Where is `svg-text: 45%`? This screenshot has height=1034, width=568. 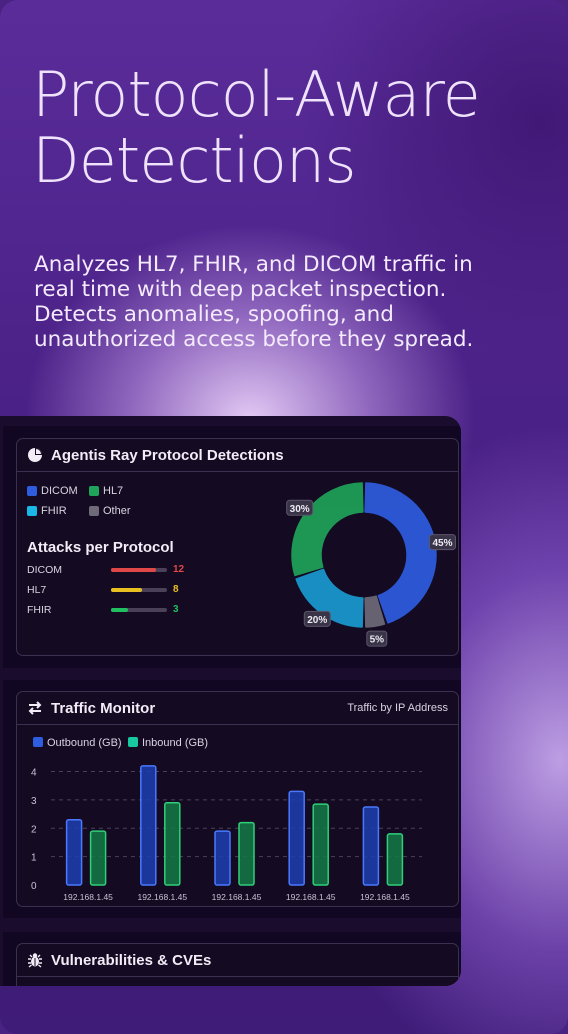 svg-text: 45% is located at coordinates (443, 543).